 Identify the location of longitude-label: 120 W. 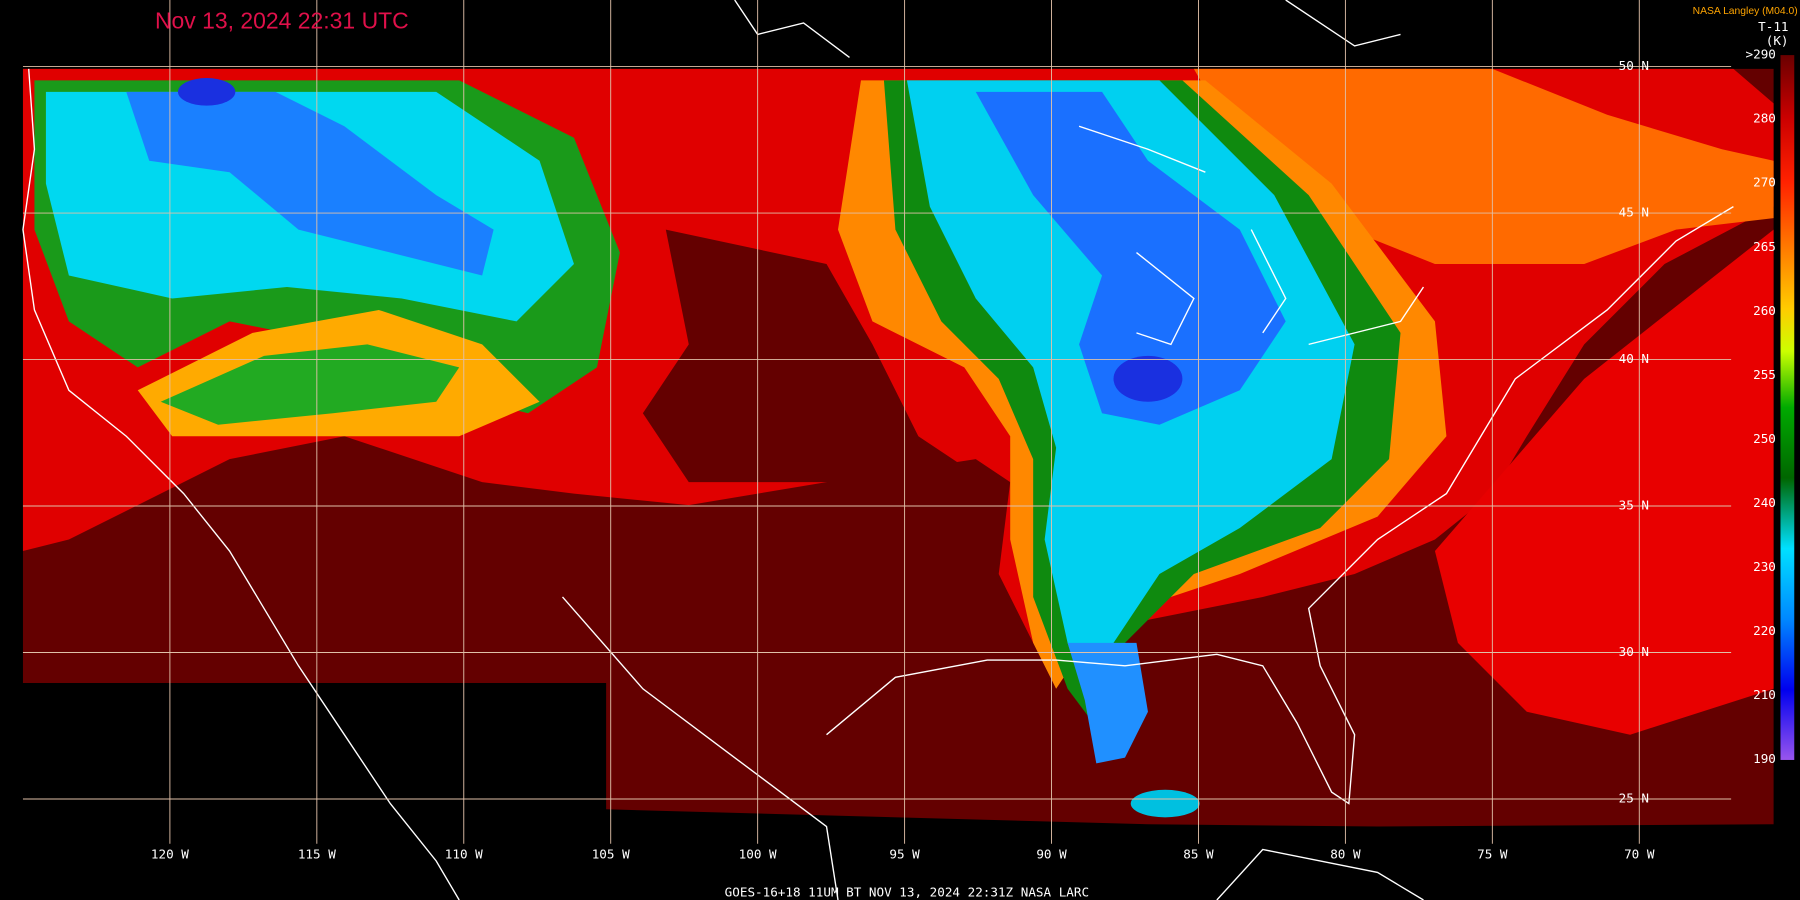
(170, 854).